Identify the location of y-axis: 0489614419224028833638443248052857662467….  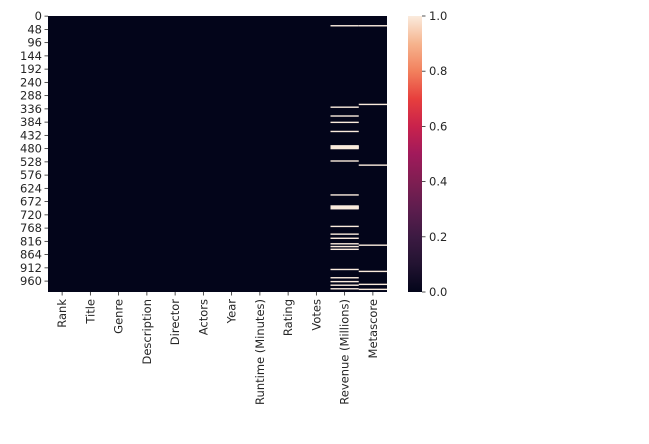
(34, 148).